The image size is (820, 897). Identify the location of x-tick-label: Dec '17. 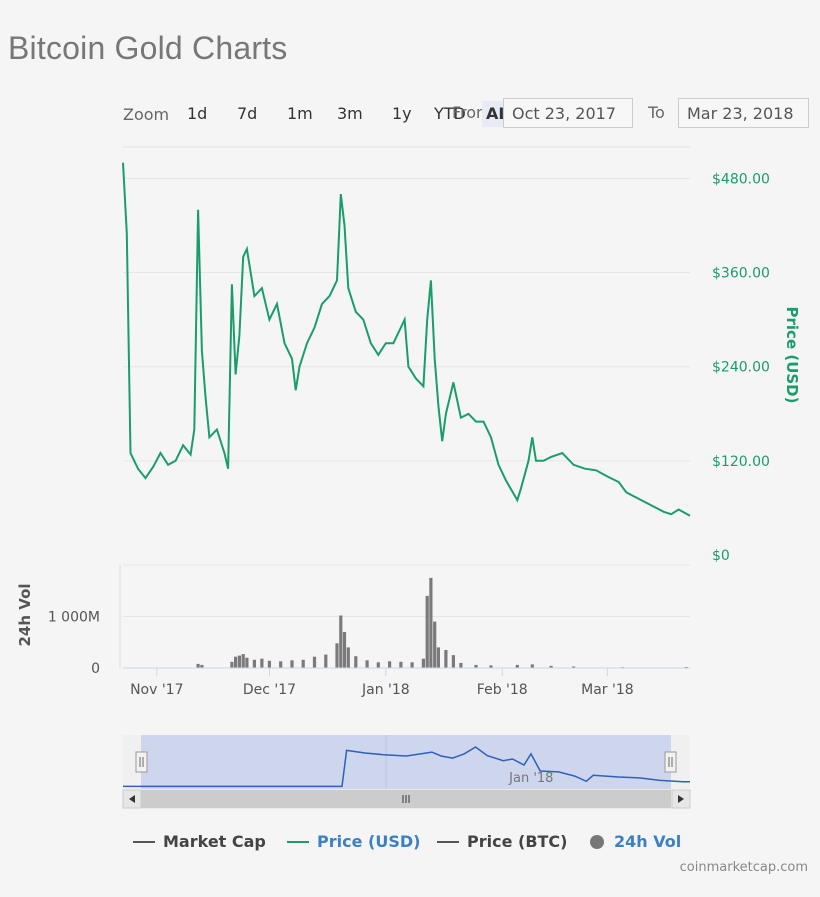
(269, 690).